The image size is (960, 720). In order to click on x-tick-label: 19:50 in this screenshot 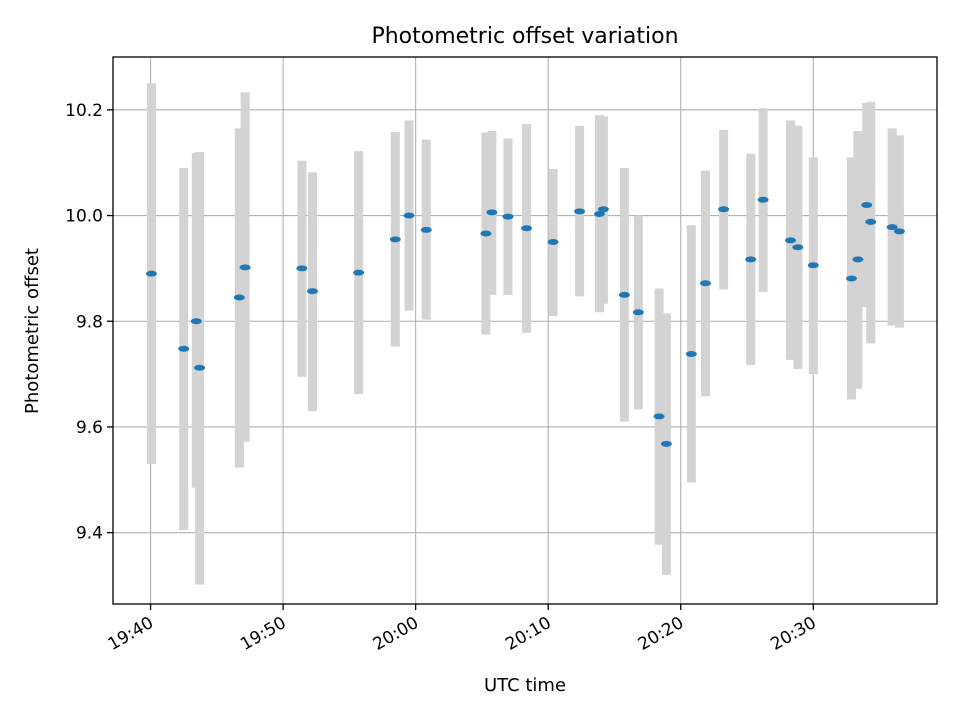, I will do `click(263, 634)`.